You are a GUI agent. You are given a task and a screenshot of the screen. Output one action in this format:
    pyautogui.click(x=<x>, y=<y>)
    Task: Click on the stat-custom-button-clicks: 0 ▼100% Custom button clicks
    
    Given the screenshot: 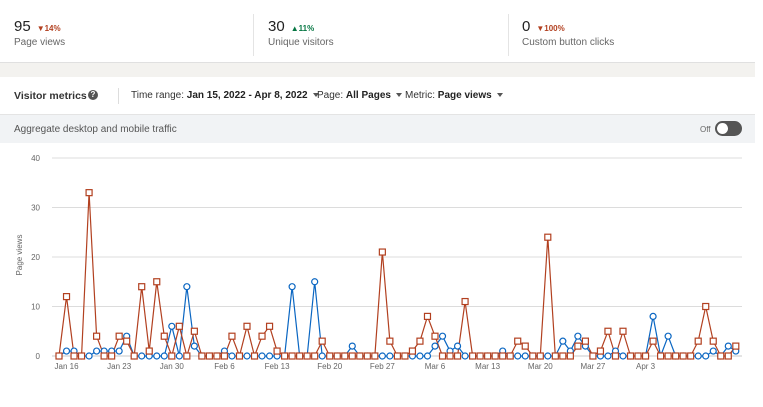 What is the action you would take?
    pyautogui.click(x=568, y=33)
    